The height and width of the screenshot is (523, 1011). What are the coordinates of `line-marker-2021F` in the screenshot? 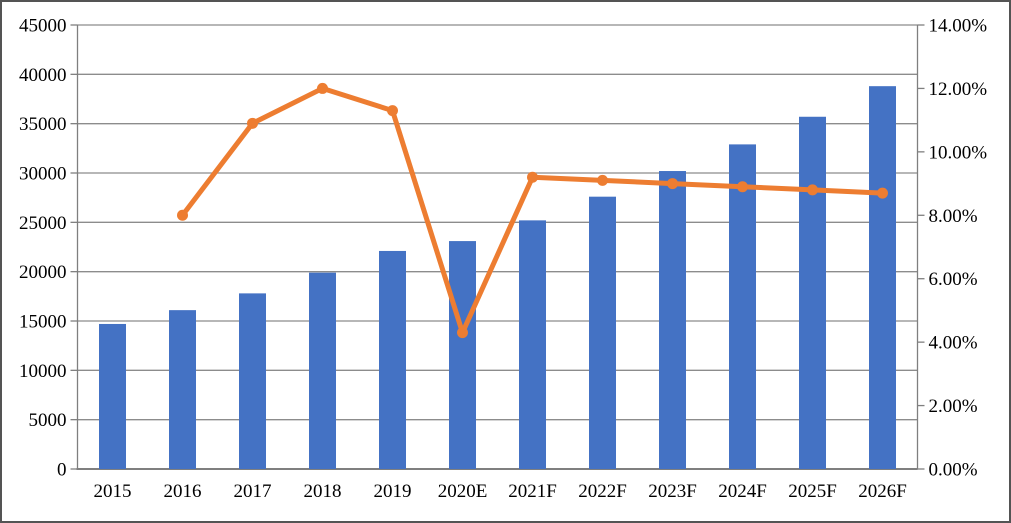 It's located at (532, 177).